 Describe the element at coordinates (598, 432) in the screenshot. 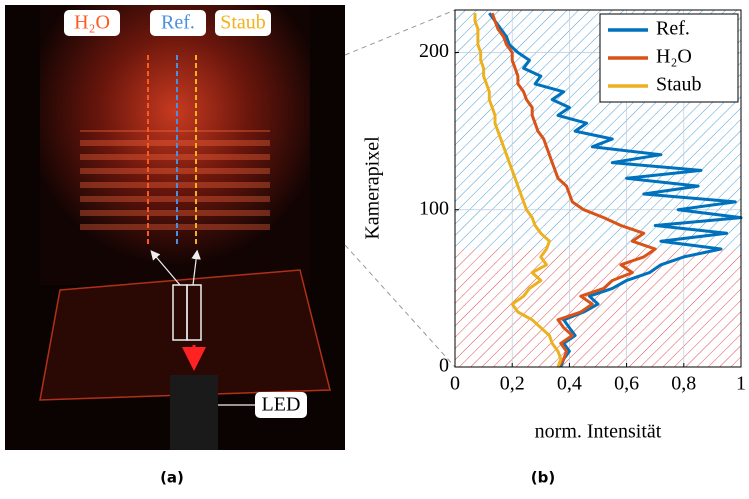

I see `x-axis-label: norm. Intensität` at that location.